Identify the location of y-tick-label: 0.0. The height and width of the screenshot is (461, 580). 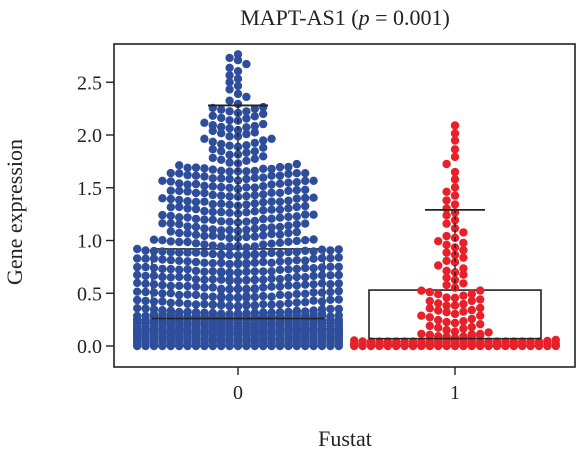
(89, 347).